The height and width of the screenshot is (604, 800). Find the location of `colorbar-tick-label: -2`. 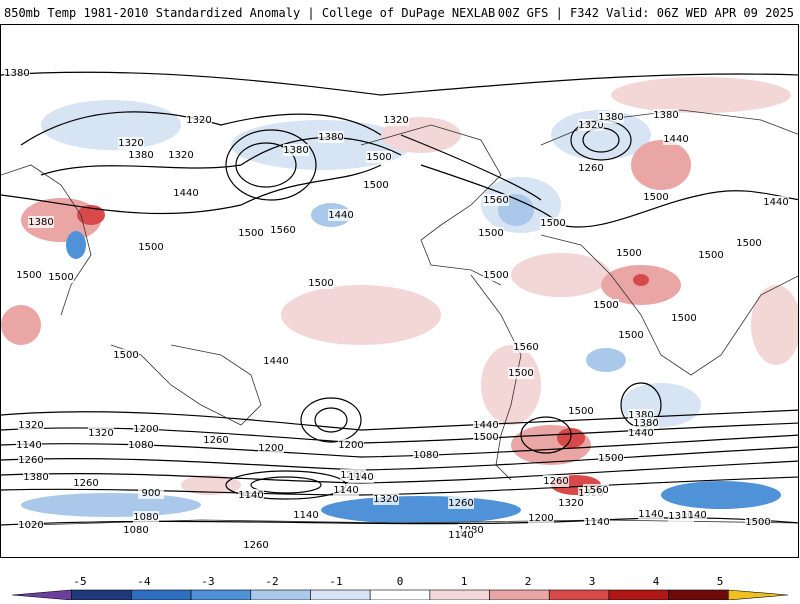

colorbar-tick-label: -2 is located at coordinates (271, 581).